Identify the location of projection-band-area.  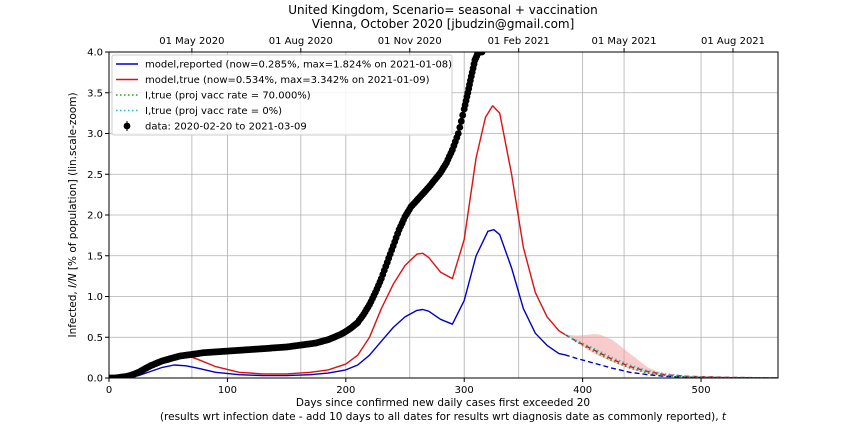
(621, 356).